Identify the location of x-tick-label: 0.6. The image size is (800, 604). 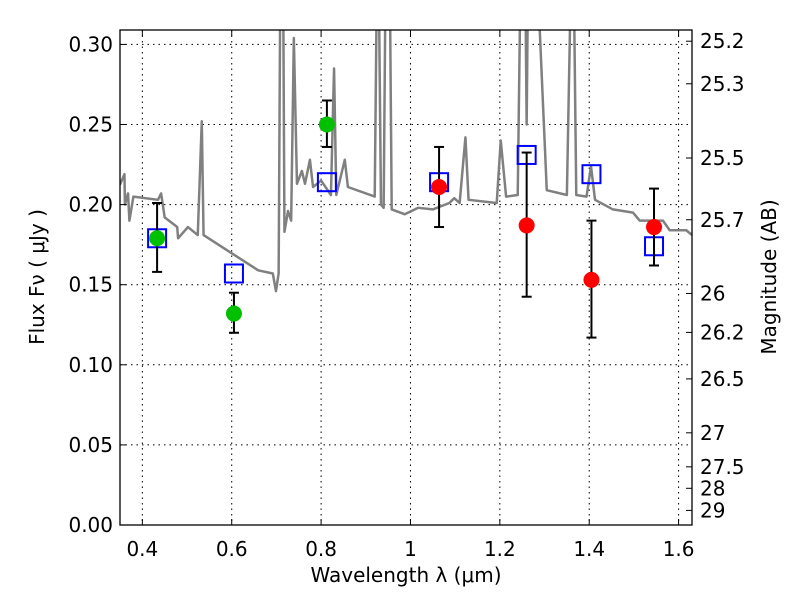
(232, 549).